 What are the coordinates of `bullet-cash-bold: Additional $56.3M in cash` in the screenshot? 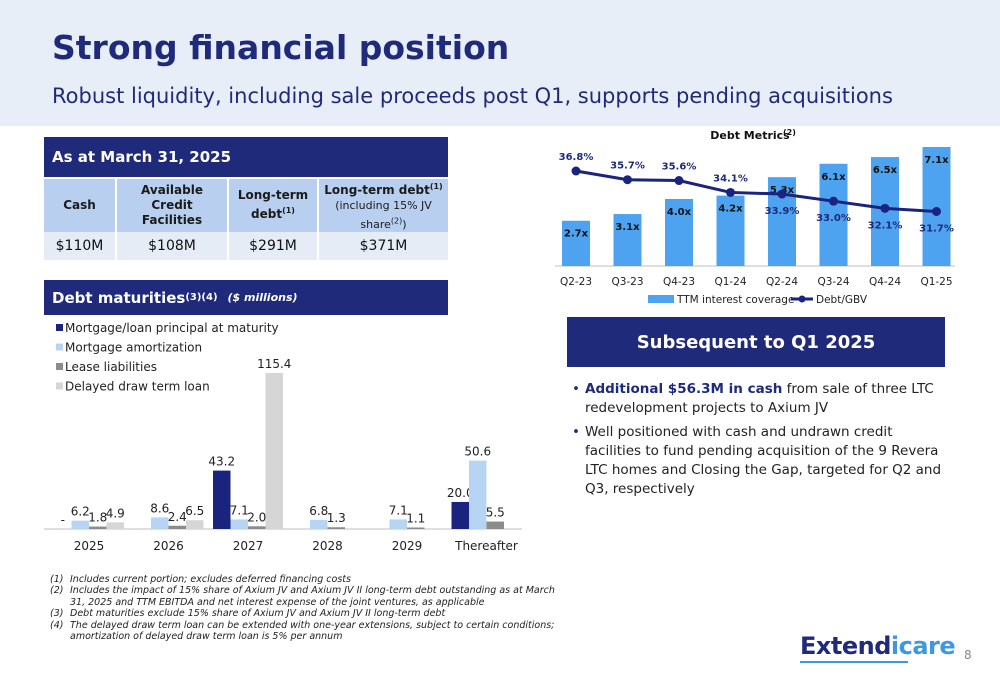 It's located at (684, 389).